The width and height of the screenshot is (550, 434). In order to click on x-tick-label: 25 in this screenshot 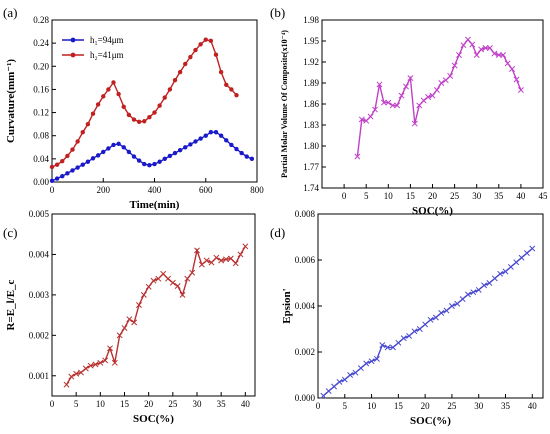, I will do `click(452, 406)`.